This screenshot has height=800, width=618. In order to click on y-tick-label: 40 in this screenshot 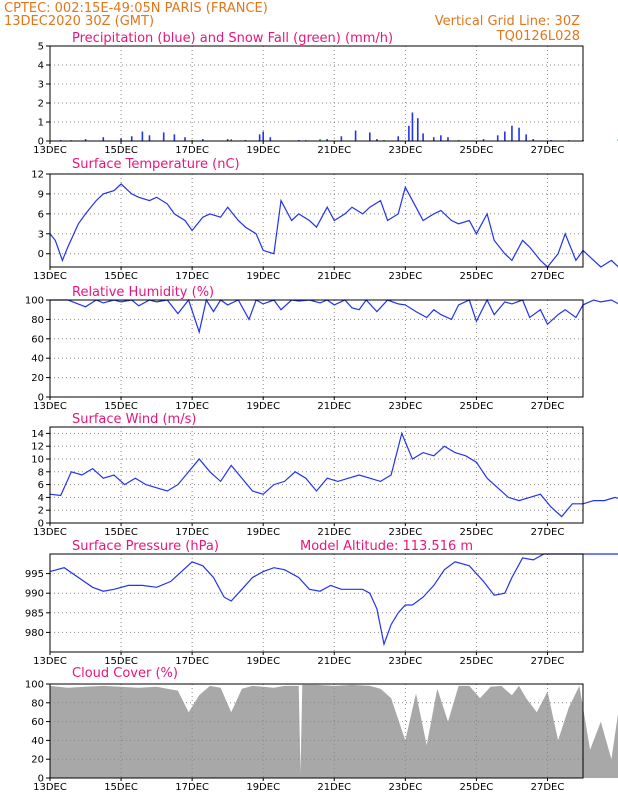, I will do `click(37, 741)`.